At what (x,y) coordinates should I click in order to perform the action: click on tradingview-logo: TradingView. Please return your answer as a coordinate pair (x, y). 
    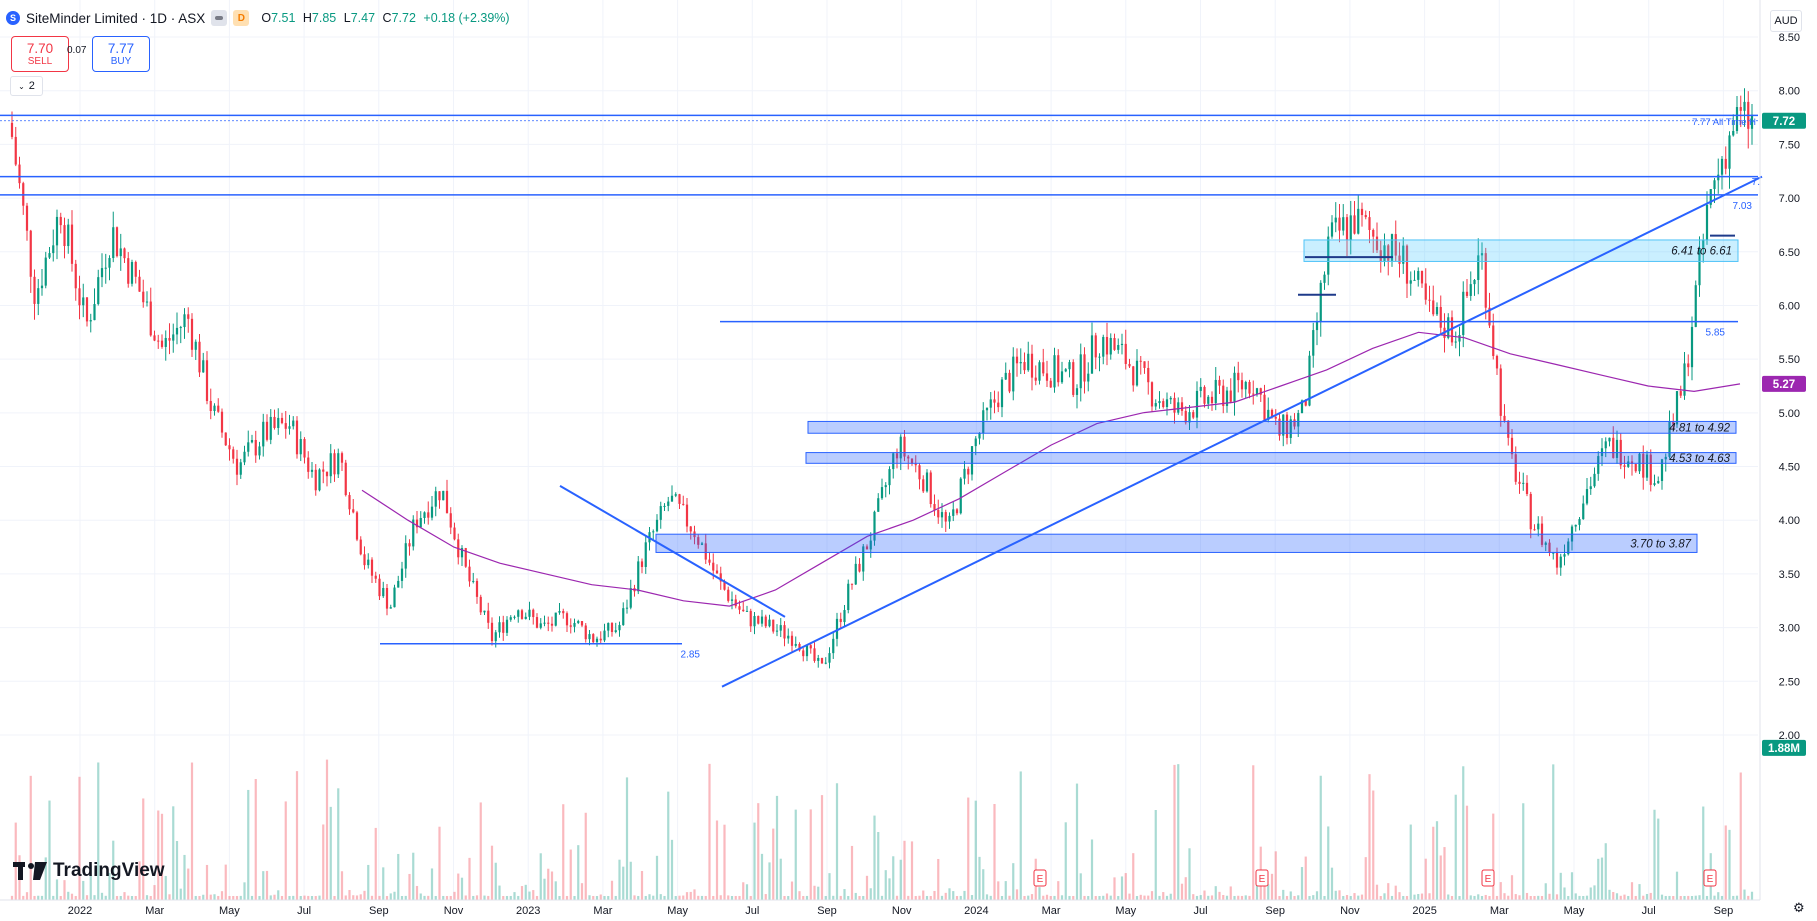
    Looking at the image, I should click on (89, 871).